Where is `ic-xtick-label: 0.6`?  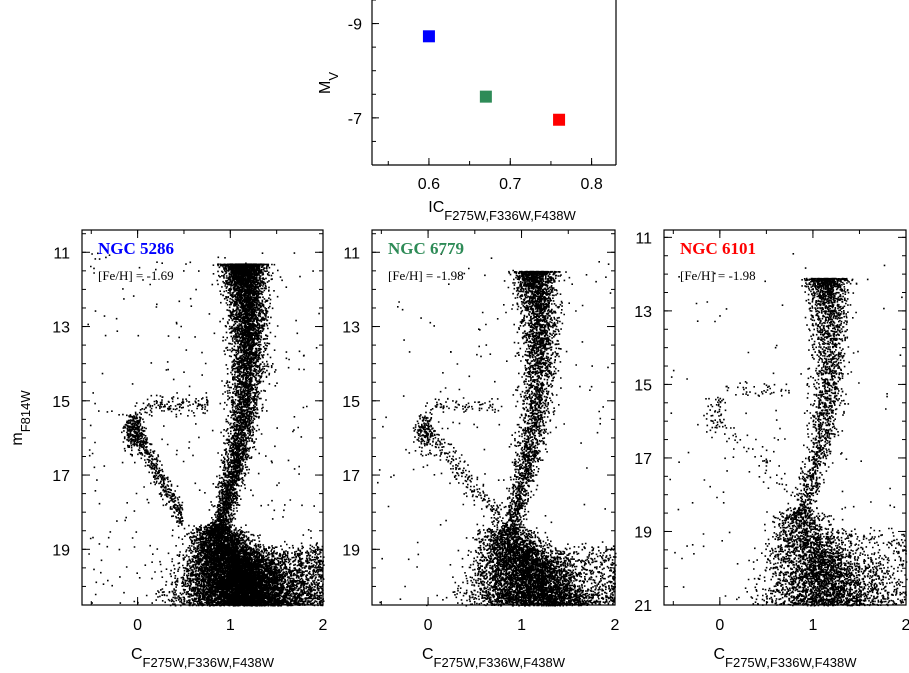
ic-xtick-label: 0.6 is located at coordinates (429, 184).